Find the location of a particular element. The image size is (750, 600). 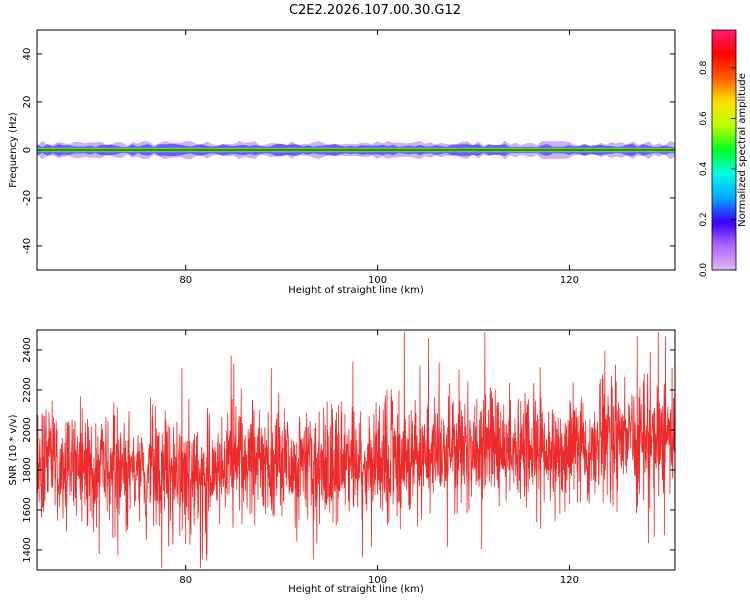

y-tick-label: 0 is located at coordinates (27, 150).